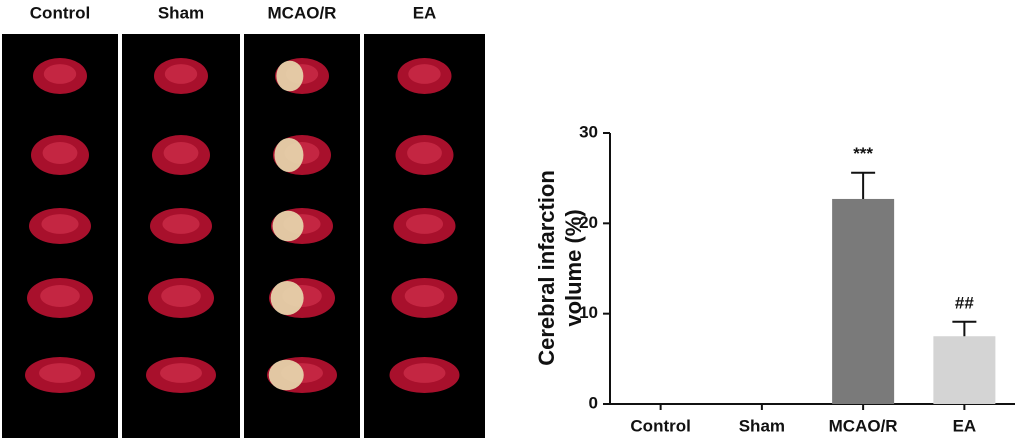 The height and width of the screenshot is (443, 1021). What do you see at coordinates (965, 425) in the screenshot?
I see `x-tick-label: EA` at bounding box center [965, 425].